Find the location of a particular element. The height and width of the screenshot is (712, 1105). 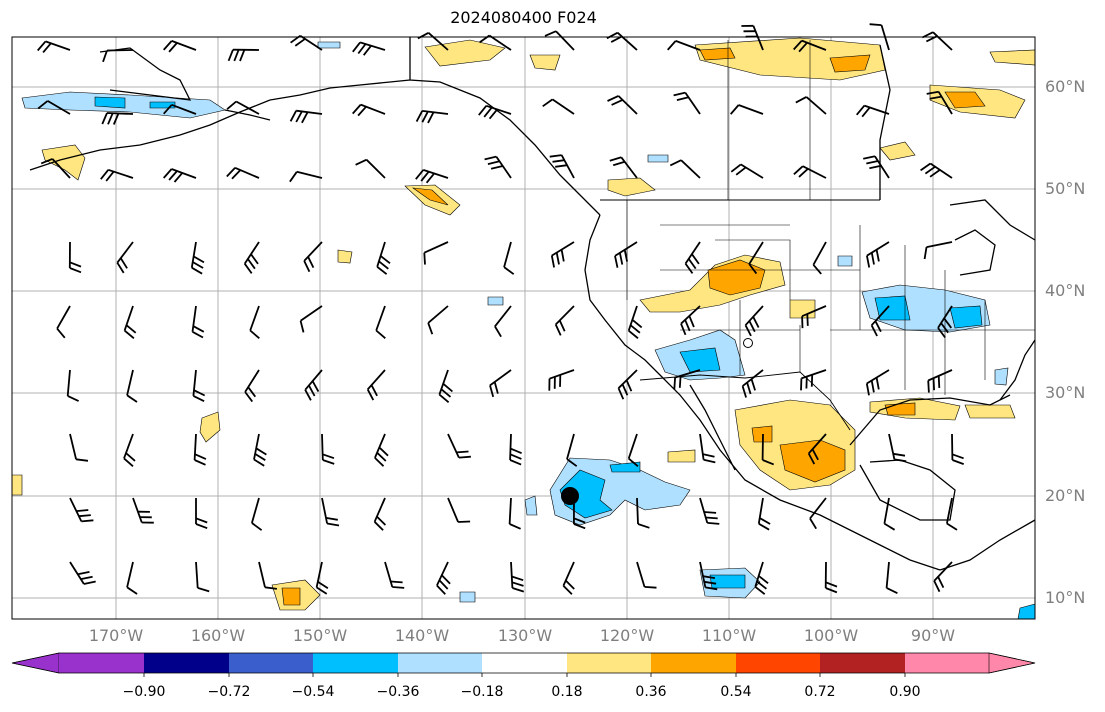

map-title: 2024080400 F024 is located at coordinates (523, 17).